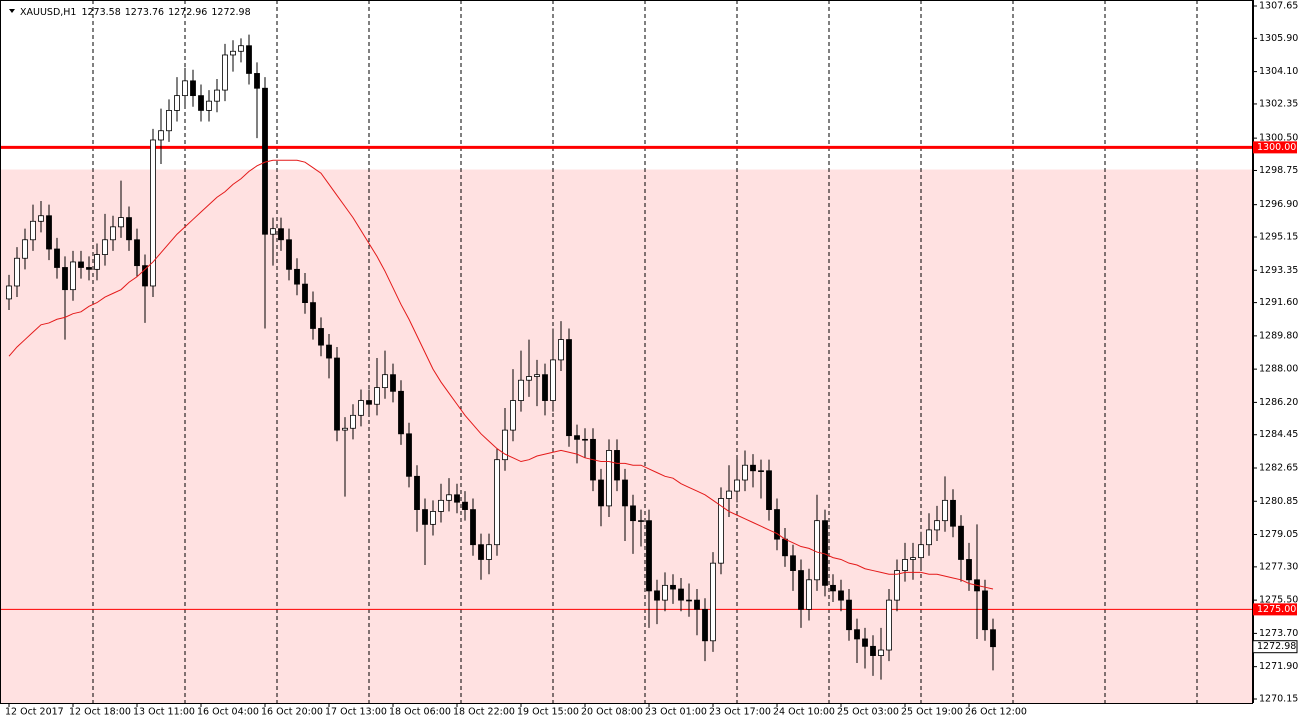 This screenshot has width=1298, height=725. Describe the element at coordinates (420, 712) in the screenshot. I see `x-tick-label: 18 Oct 06:00` at that location.